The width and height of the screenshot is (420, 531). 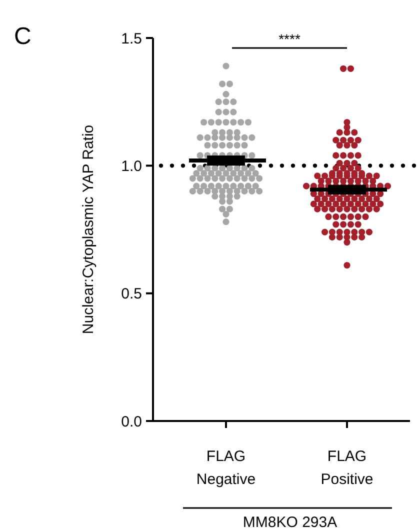 I want to click on x-axis-title: MM8KO 293A, so click(x=290, y=522).